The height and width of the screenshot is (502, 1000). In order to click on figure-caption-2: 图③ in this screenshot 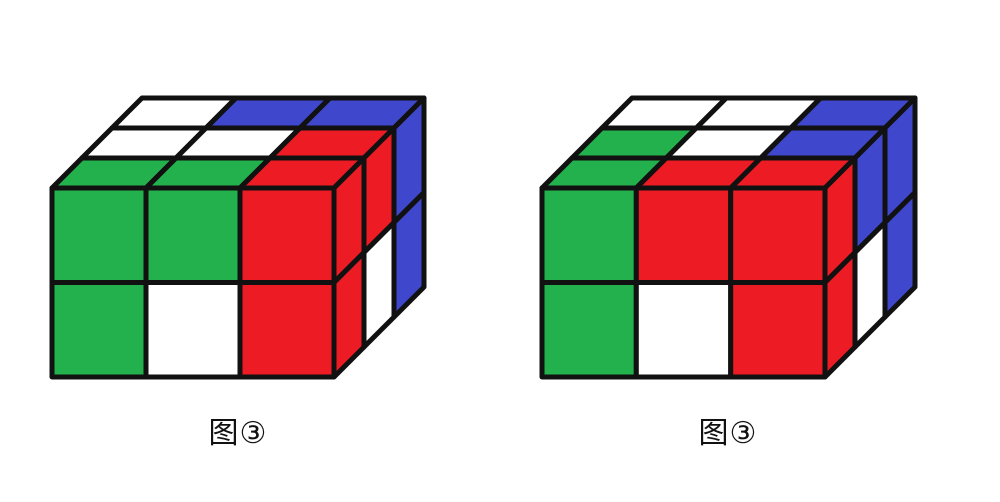, I will do `click(728, 433)`.